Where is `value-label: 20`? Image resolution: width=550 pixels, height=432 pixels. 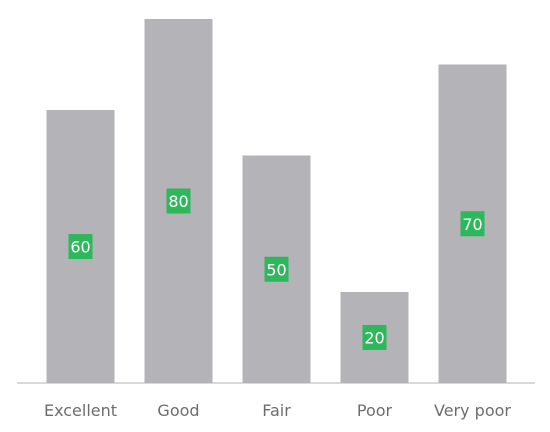 value-label: 20 is located at coordinates (374, 338).